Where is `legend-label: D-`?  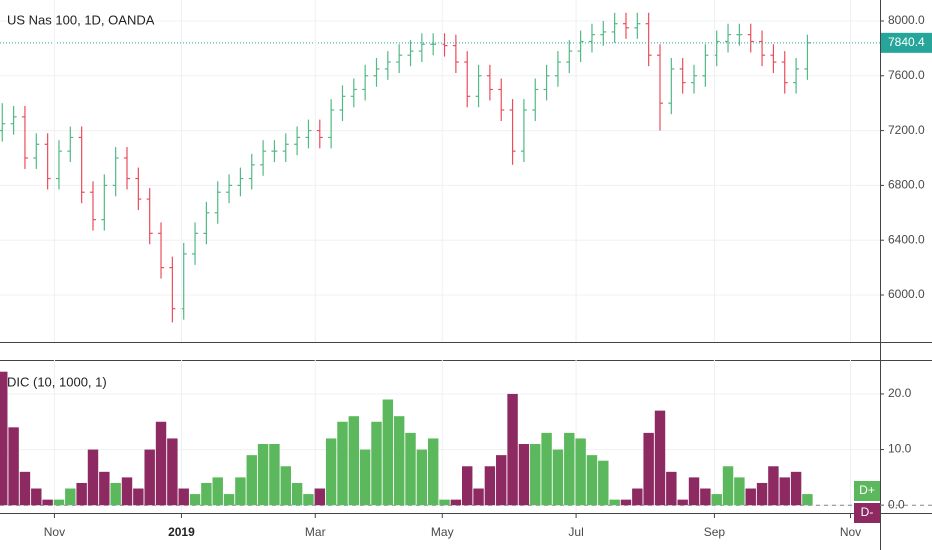
legend-label: D- is located at coordinates (867, 512).